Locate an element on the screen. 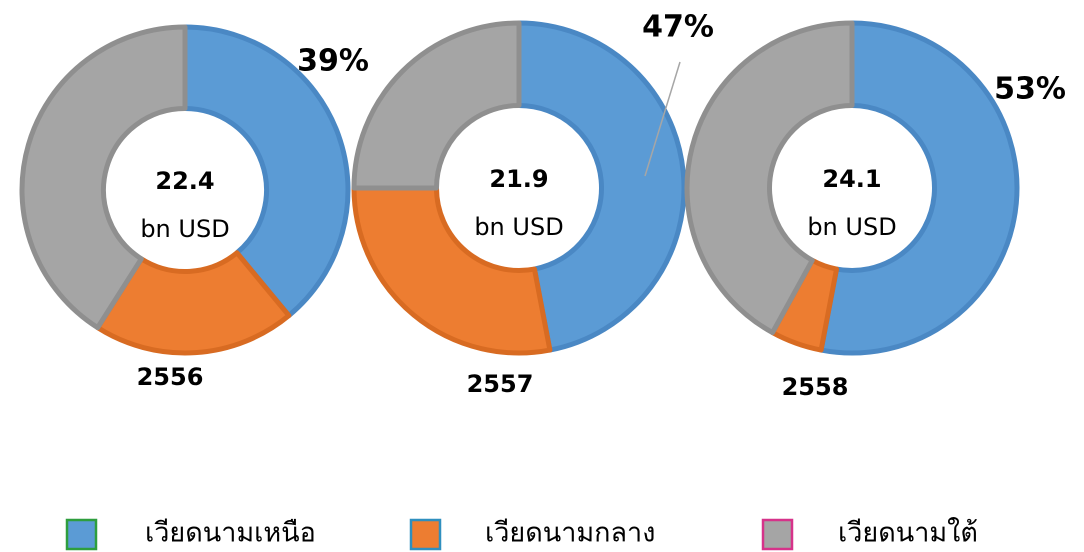 The image size is (1084, 552). value-label: 53% is located at coordinates (1030, 89).